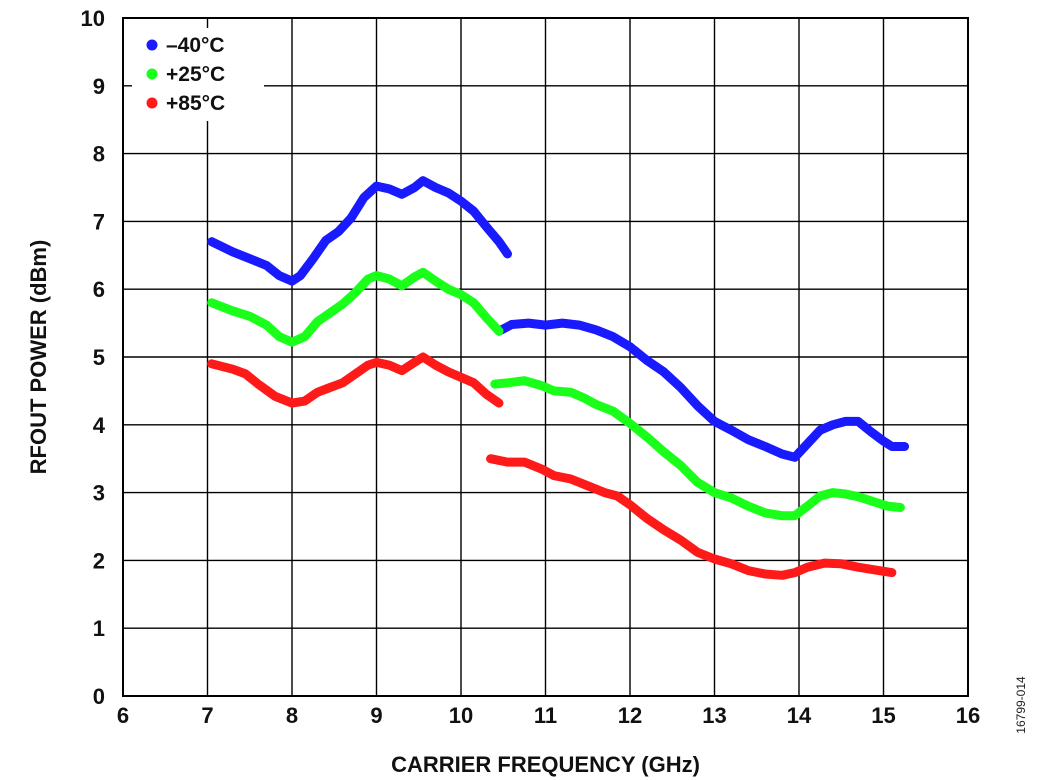 The width and height of the screenshot is (1038, 780). What do you see at coordinates (99, 289) in the screenshot?
I see `y-tick-label: 6` at bounding box center [99, 289].